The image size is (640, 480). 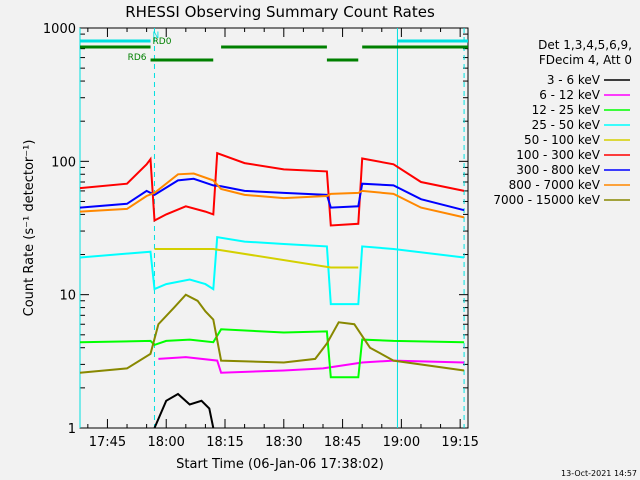 What do you see at coordinates (107, 442) in the screenshot?
I see `x-tick-label: 17:45` at bounding box center [107, 442].